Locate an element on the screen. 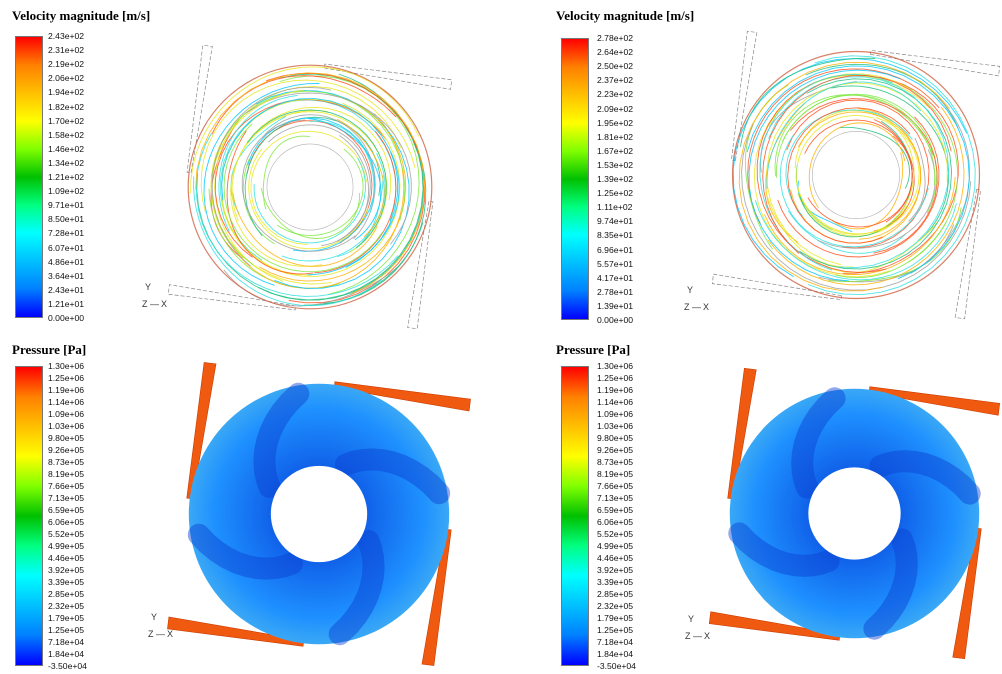 The image size is (1002, 674). colorbar-tick-label: 1.95e+02 is located at coordinates (615, 122).